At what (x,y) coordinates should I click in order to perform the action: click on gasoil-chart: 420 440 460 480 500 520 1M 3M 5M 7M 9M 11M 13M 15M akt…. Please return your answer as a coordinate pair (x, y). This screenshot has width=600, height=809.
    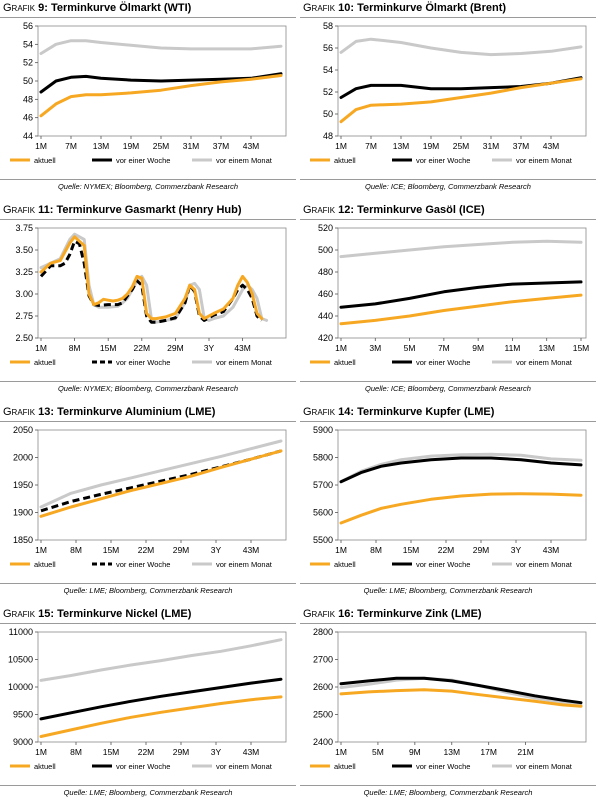
    Looking at the image, I should click on (450, 295).